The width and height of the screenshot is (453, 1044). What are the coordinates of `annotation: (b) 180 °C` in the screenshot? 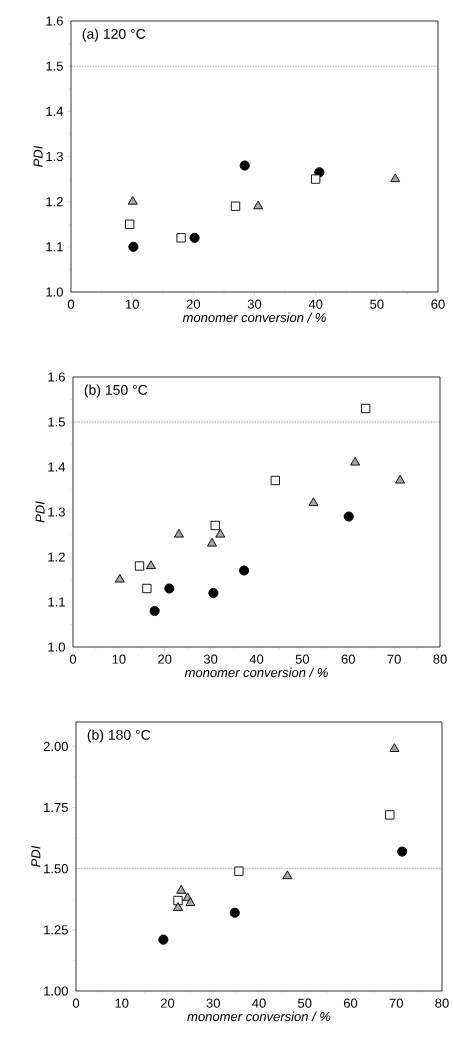 It's located at (119, 736).